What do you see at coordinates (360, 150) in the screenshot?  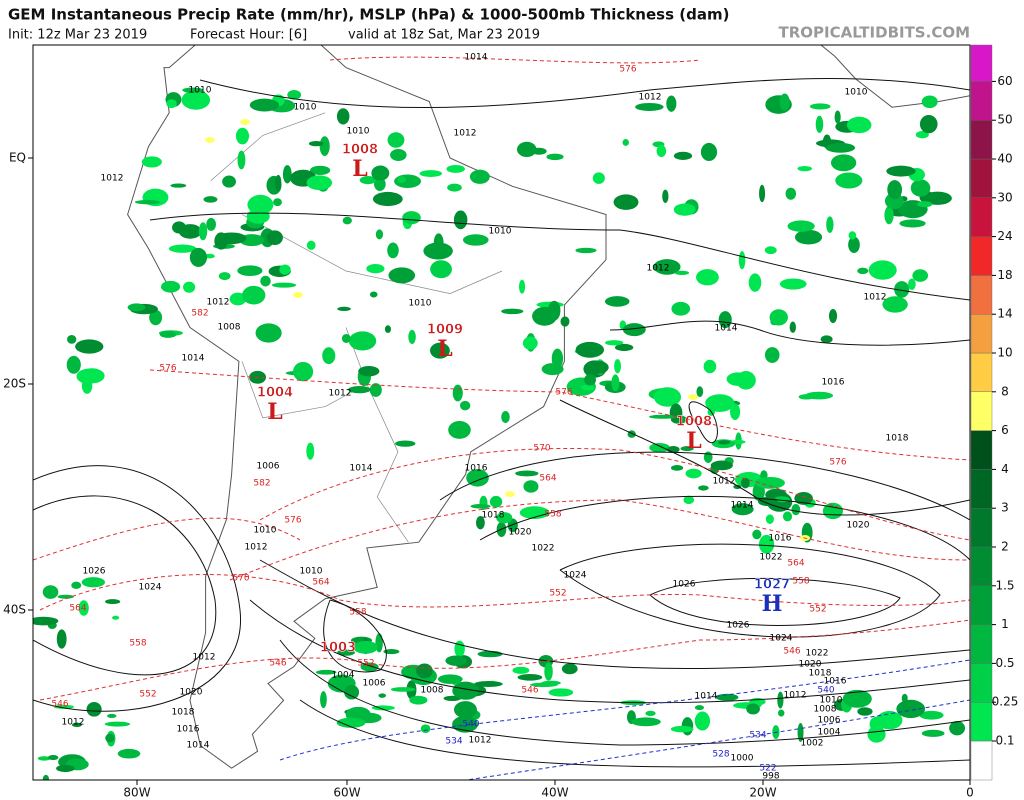 I see `center-pressure: 1008` at bounding box center [360, 150].